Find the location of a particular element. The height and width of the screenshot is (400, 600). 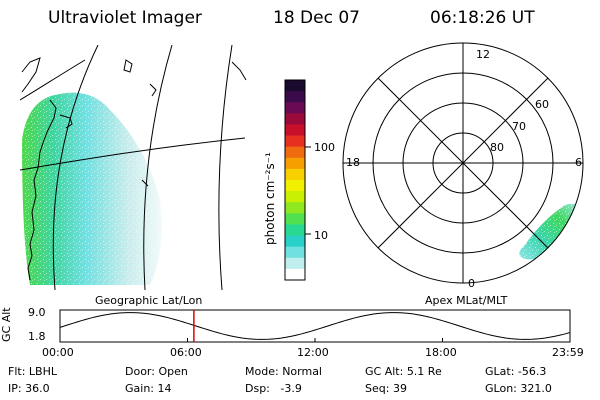

gcalt-value: 5.1 Re is located at coordinates (424, 371).